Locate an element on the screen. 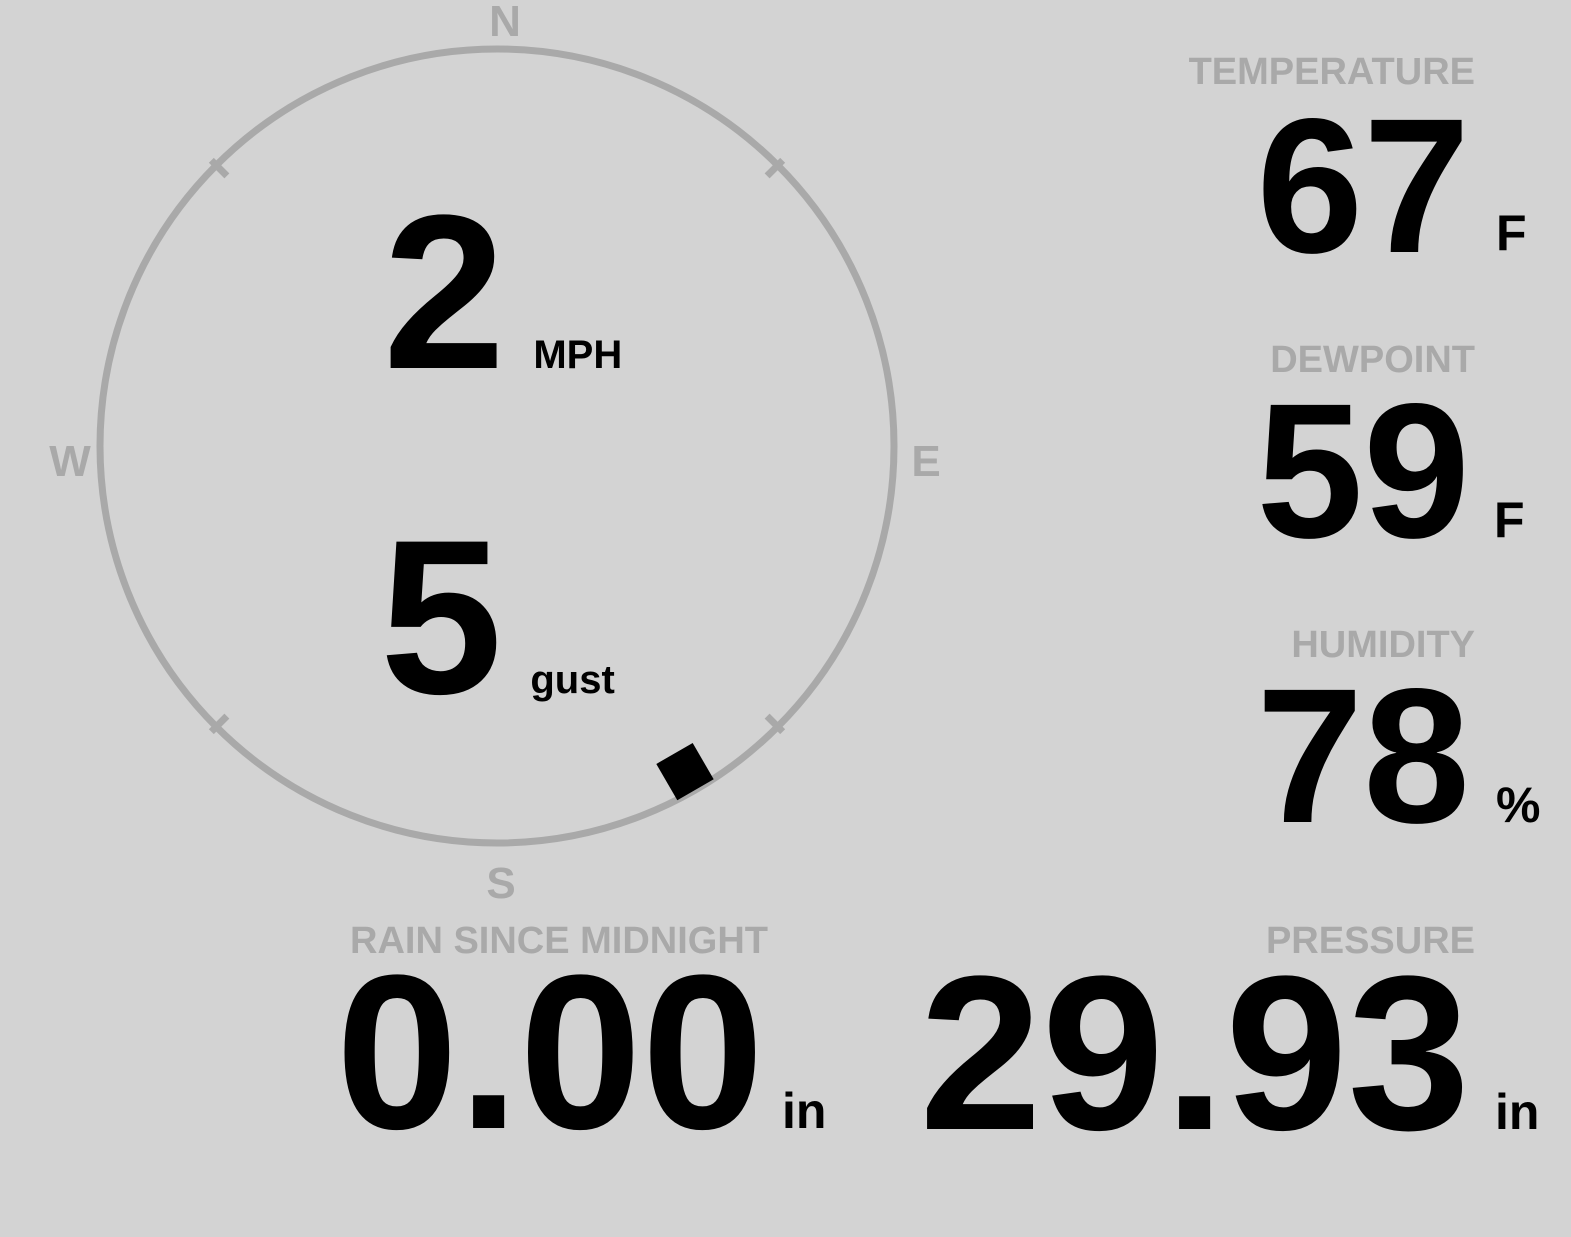  tick-sw is located at coordinates (219, 724).